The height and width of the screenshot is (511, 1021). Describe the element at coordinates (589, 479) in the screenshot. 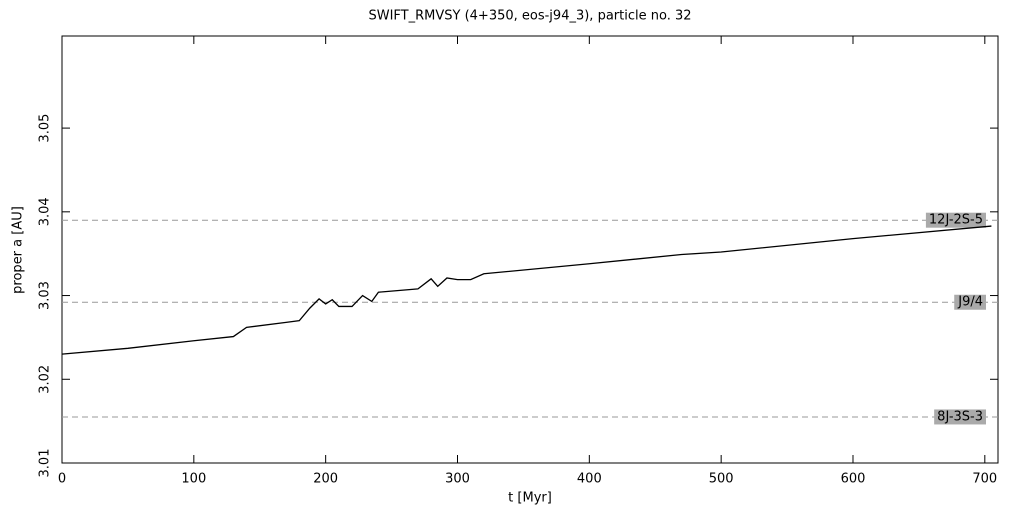

I see `x-tick-label: 400` at that location.